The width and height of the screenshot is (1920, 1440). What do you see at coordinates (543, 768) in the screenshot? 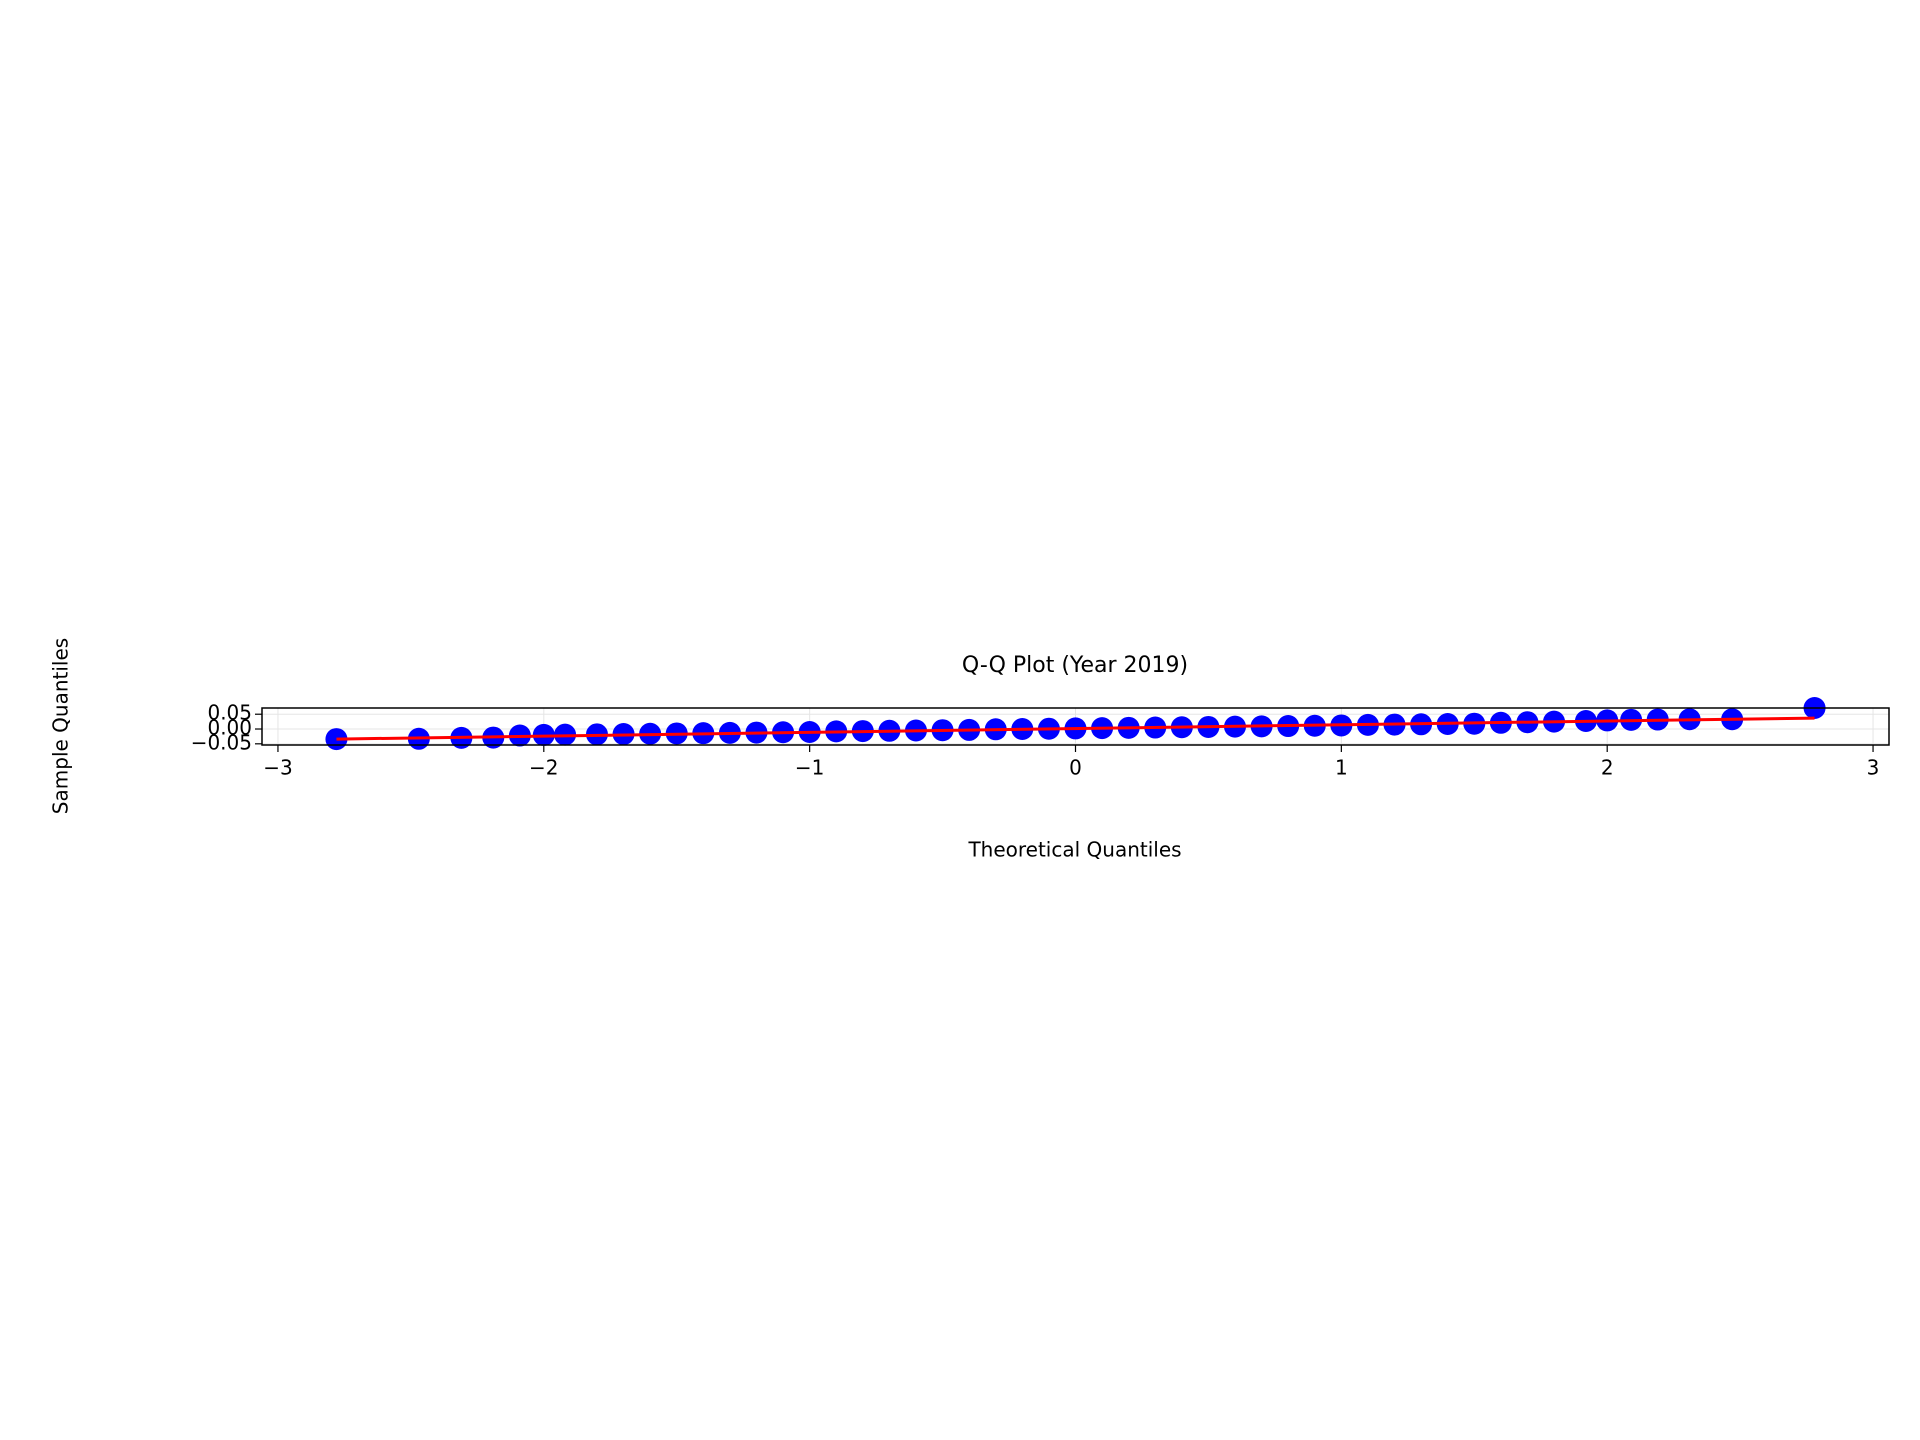
I see `x-tick-label: −2` at bounding box center [543, 768].